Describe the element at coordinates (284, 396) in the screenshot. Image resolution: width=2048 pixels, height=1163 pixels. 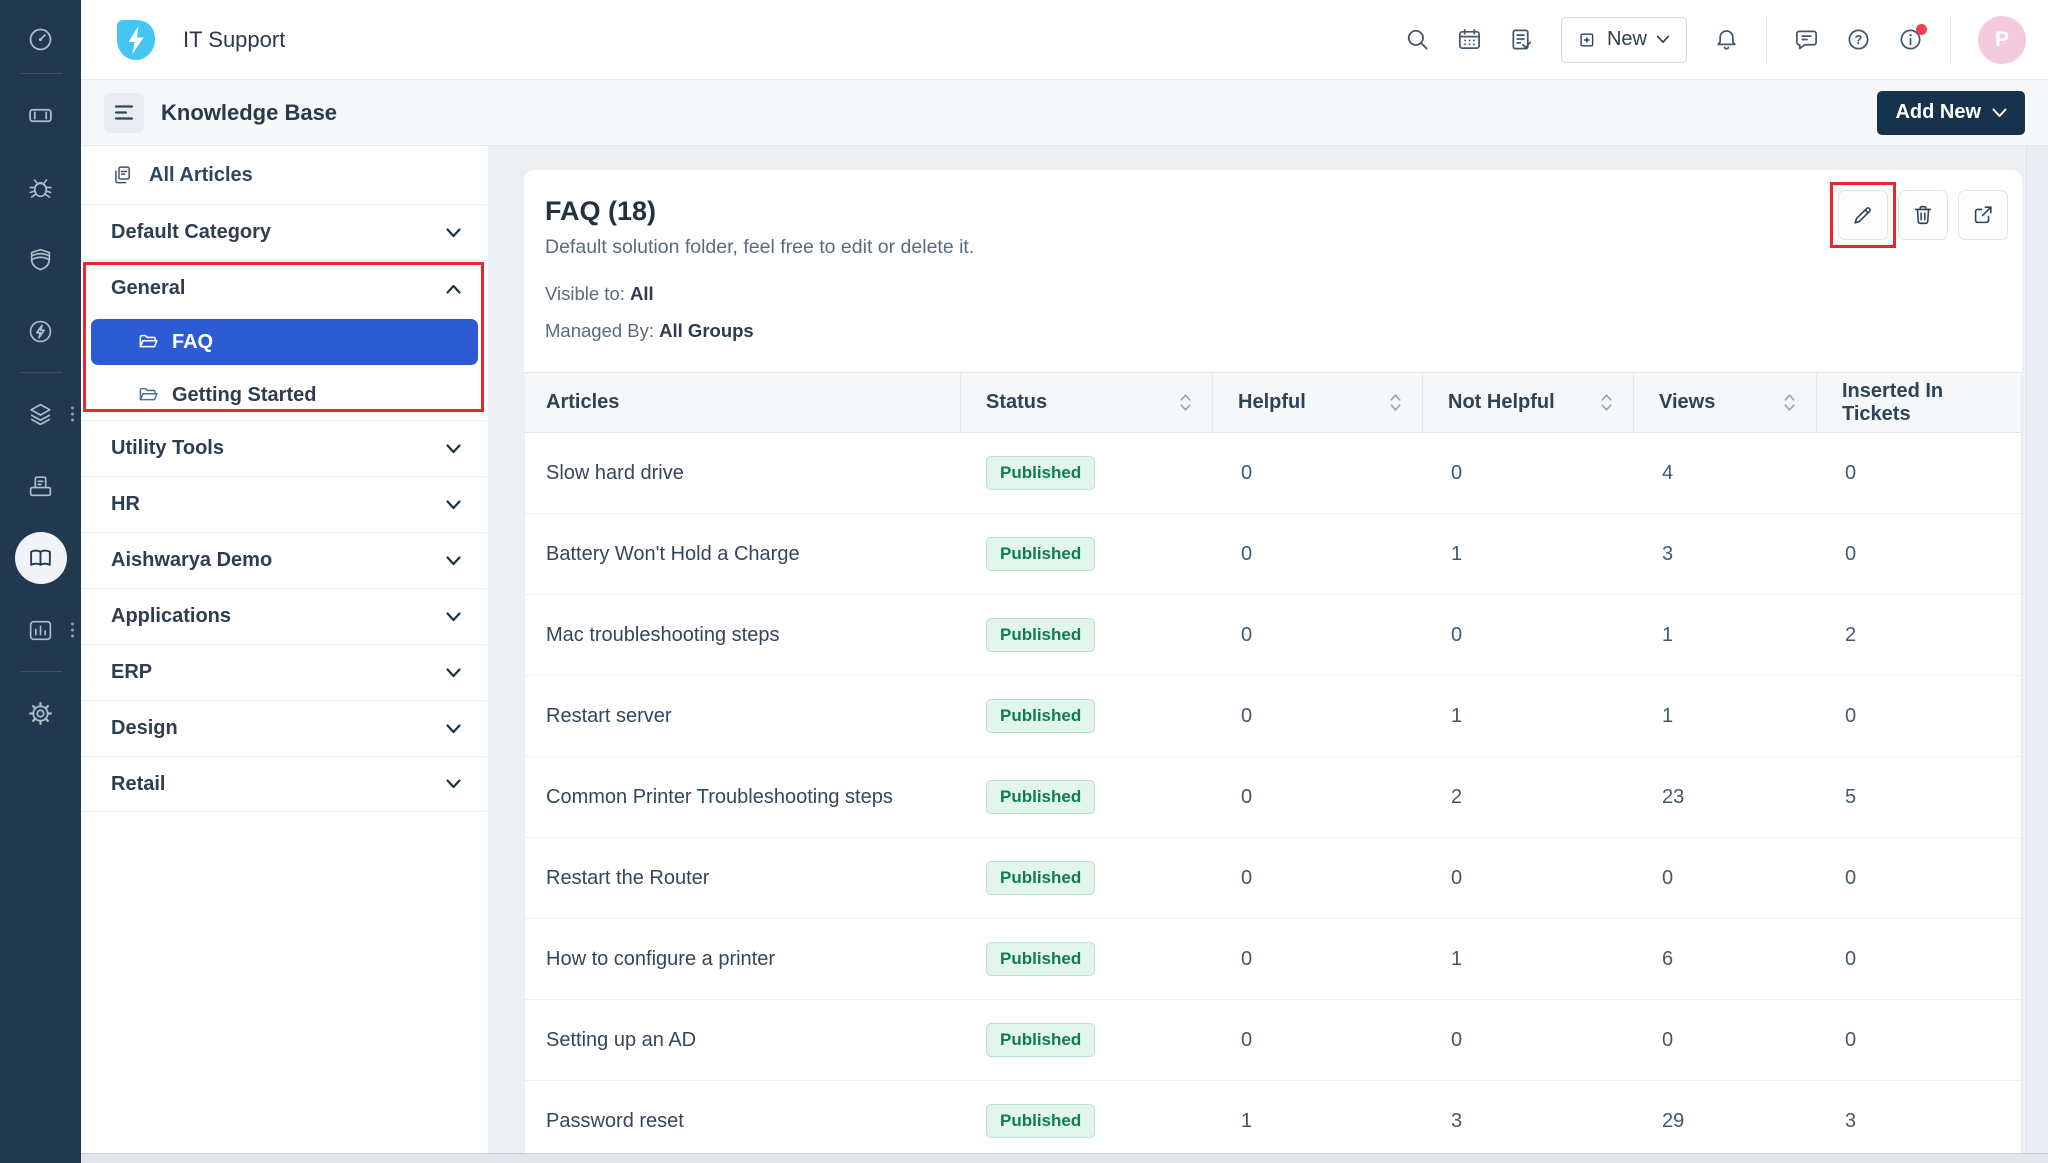
I see `sidebar-folder: Getting Started` at that location.